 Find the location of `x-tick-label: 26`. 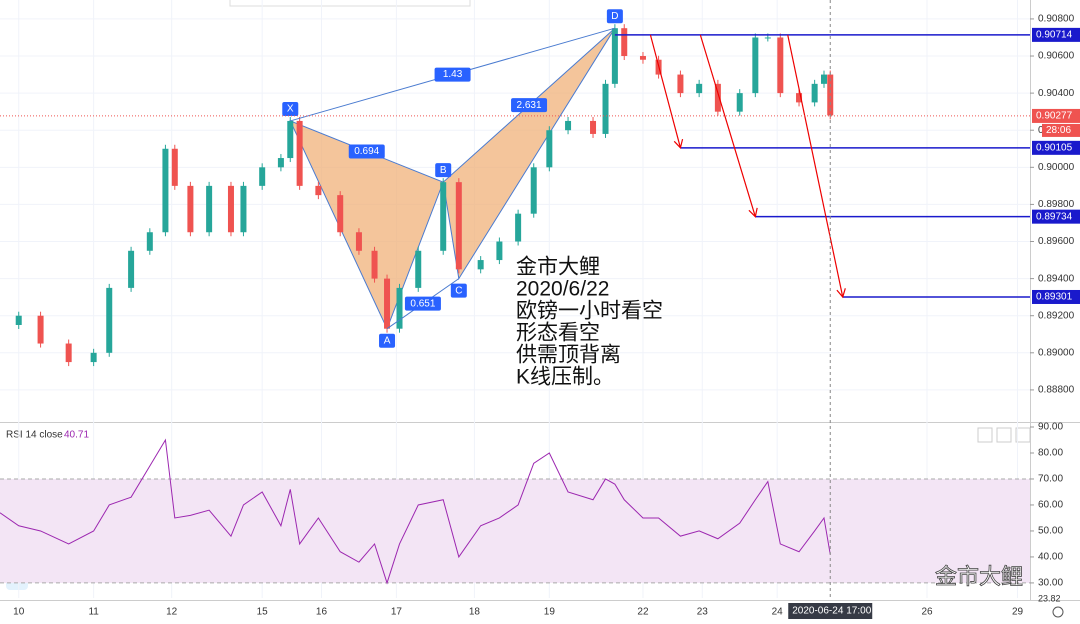

x-tick-label: 26 is located at coordinates (927, 612).